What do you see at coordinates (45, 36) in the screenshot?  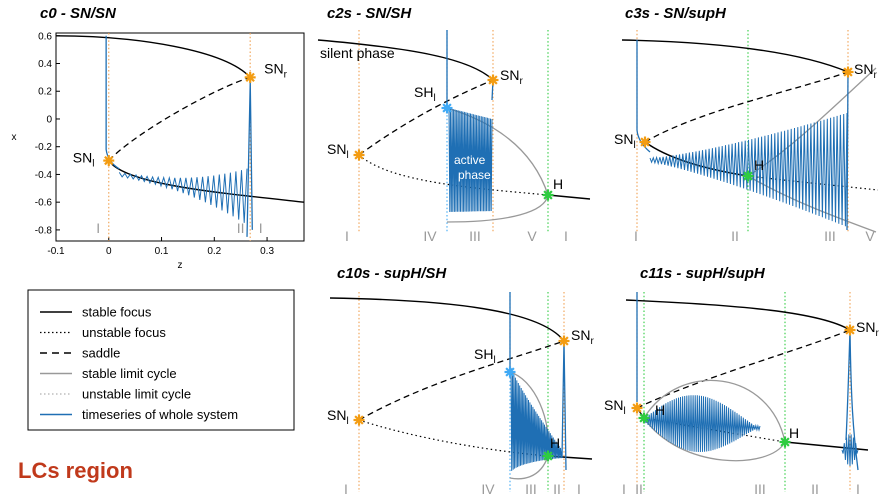 I see `y-tick-label-c0: 0.6` at bounding box center [45, 36].